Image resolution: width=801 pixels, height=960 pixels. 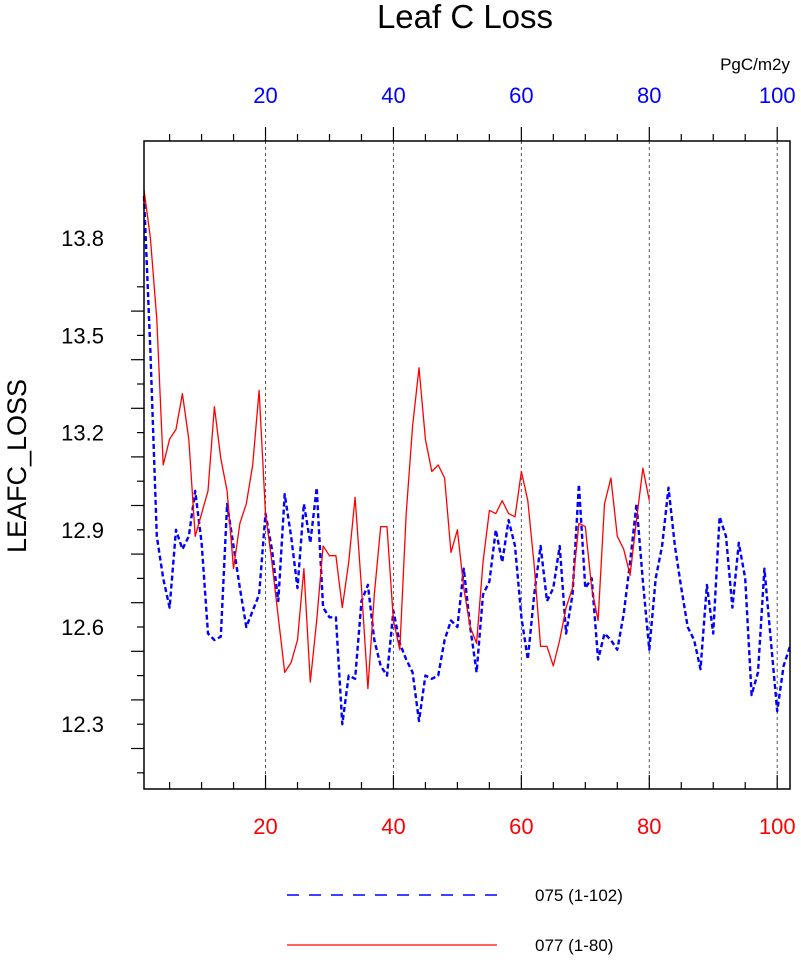 What do you see at coordinates (649, 826) in the screenshot?
I see `x-tick-label-bottom: 80` at bounding box center [649, 826].